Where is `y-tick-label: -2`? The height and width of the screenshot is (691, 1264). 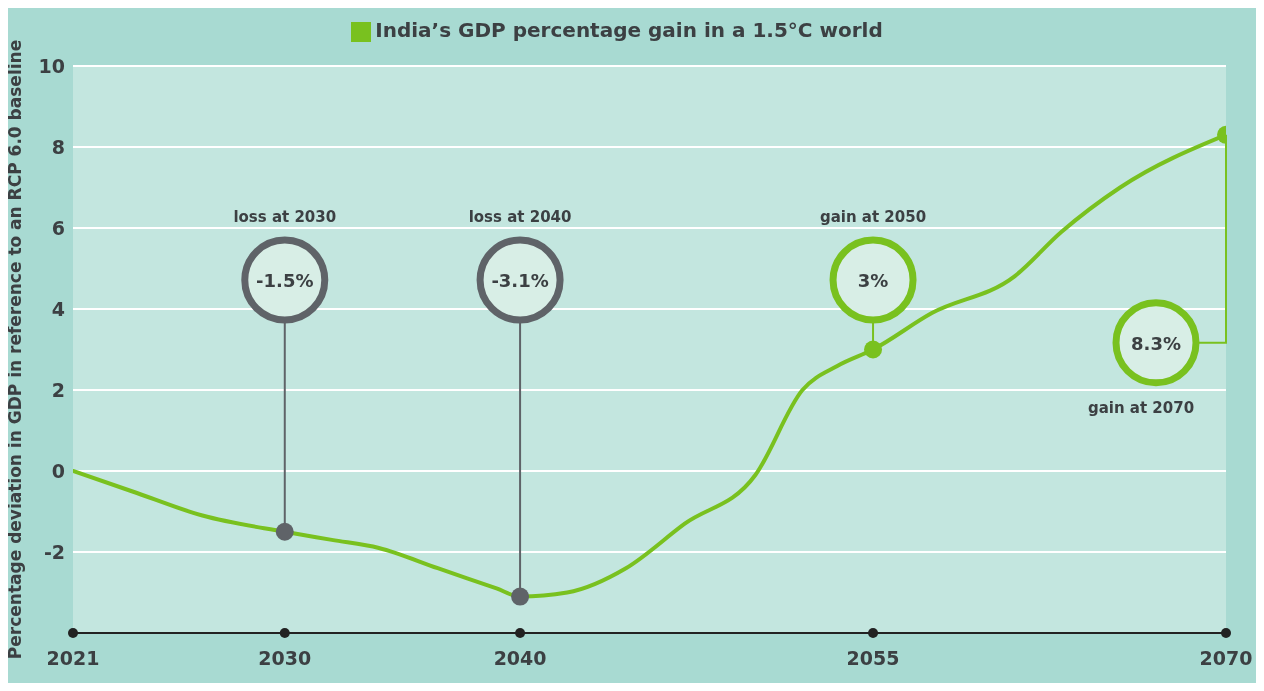
y-tick-label: -2 is located at coordinates (54, 551).